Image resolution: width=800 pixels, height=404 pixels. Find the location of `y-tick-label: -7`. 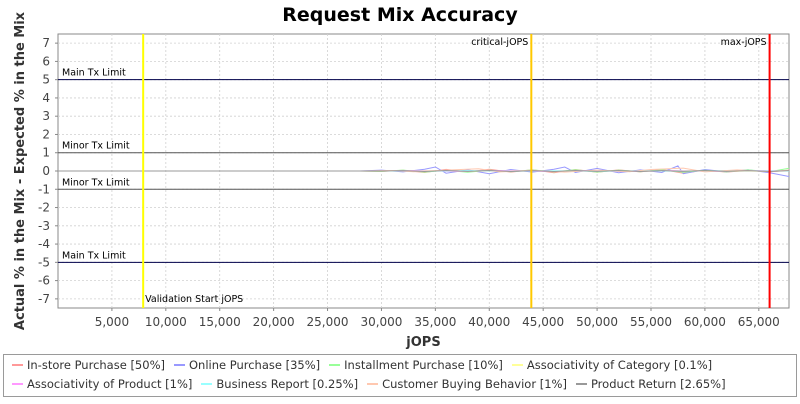

y-tick-label: -7 is located at coordinates (44, 299).